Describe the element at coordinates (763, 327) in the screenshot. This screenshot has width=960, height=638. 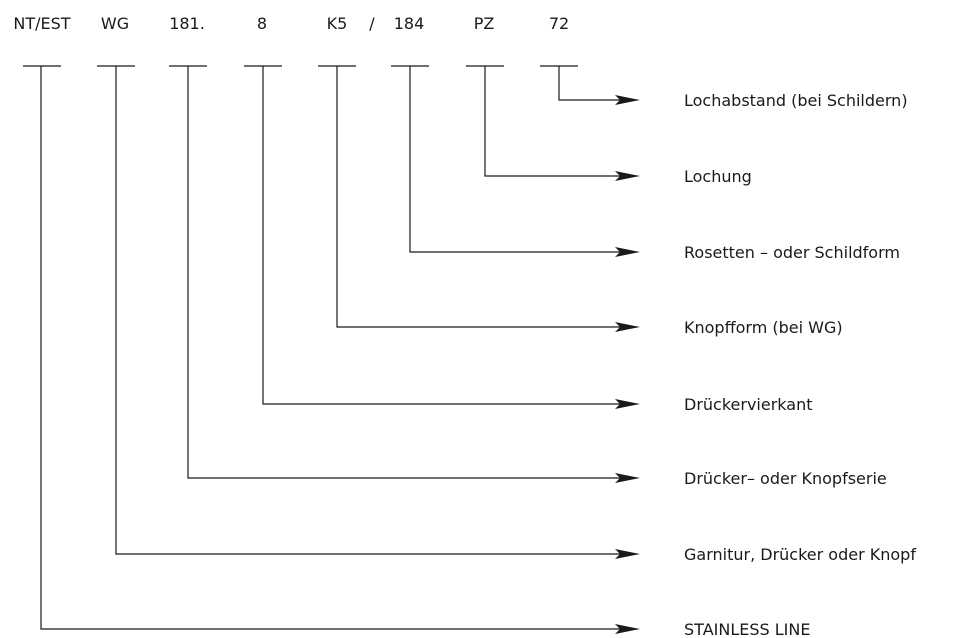
I see `label-knopfform: Knopfform (bei WG)` at that location.